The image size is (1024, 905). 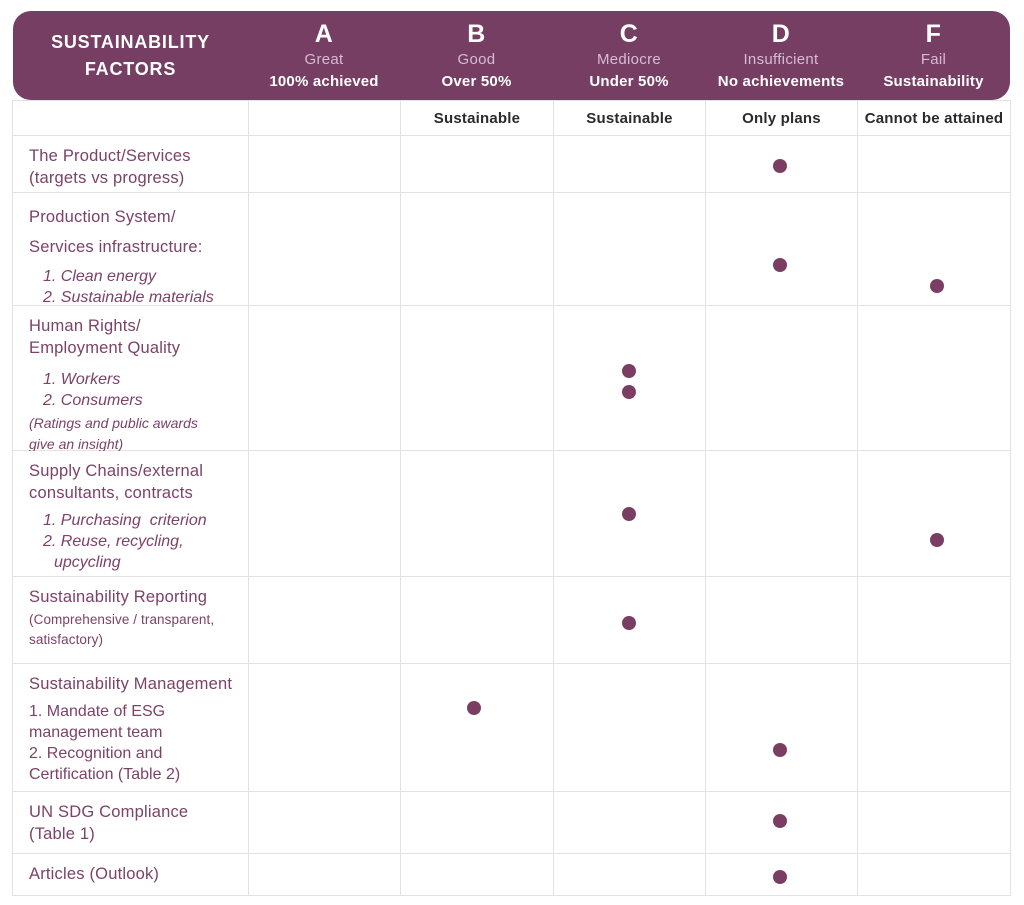 What do you see at coordinates (934, 514) in the screenshot?
I see `cell-r4-f` at bounding box center [934, 514].